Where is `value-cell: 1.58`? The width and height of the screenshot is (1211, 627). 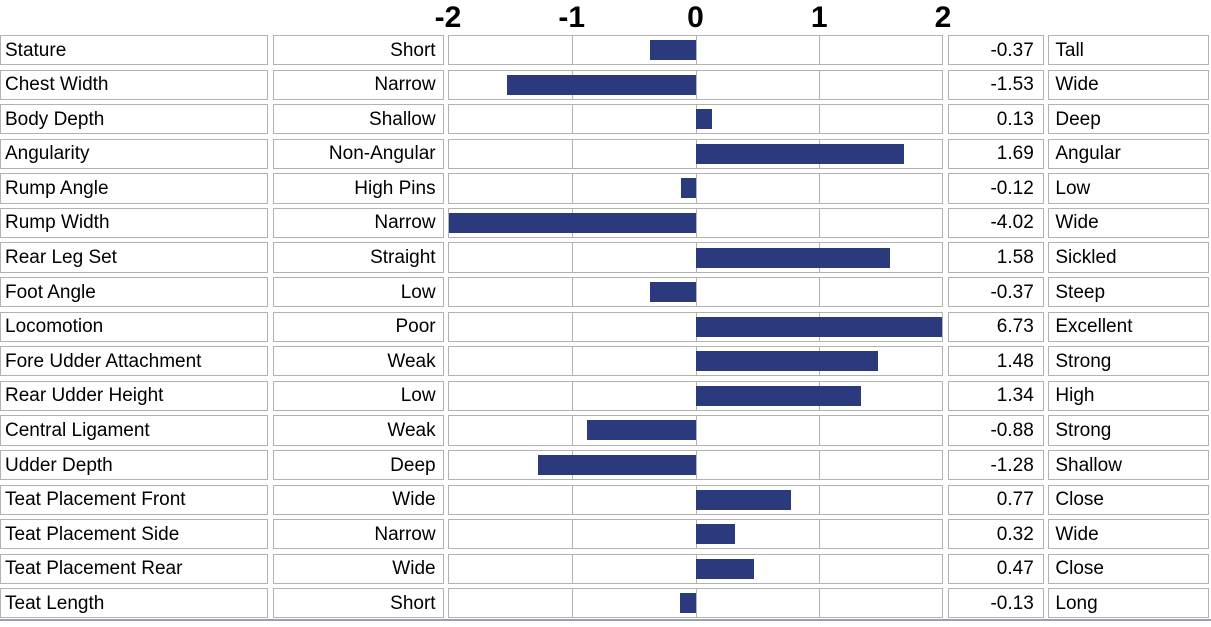 value-cell: 1.58 is located at coordinates (995, 257).